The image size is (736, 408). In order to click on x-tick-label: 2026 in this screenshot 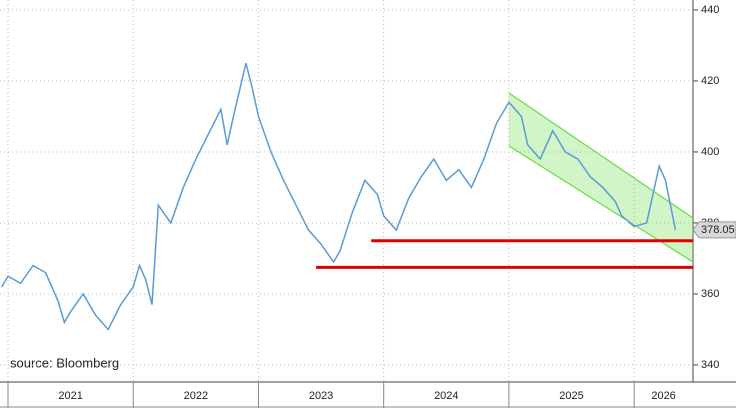, I will do `click(663, 396)`.